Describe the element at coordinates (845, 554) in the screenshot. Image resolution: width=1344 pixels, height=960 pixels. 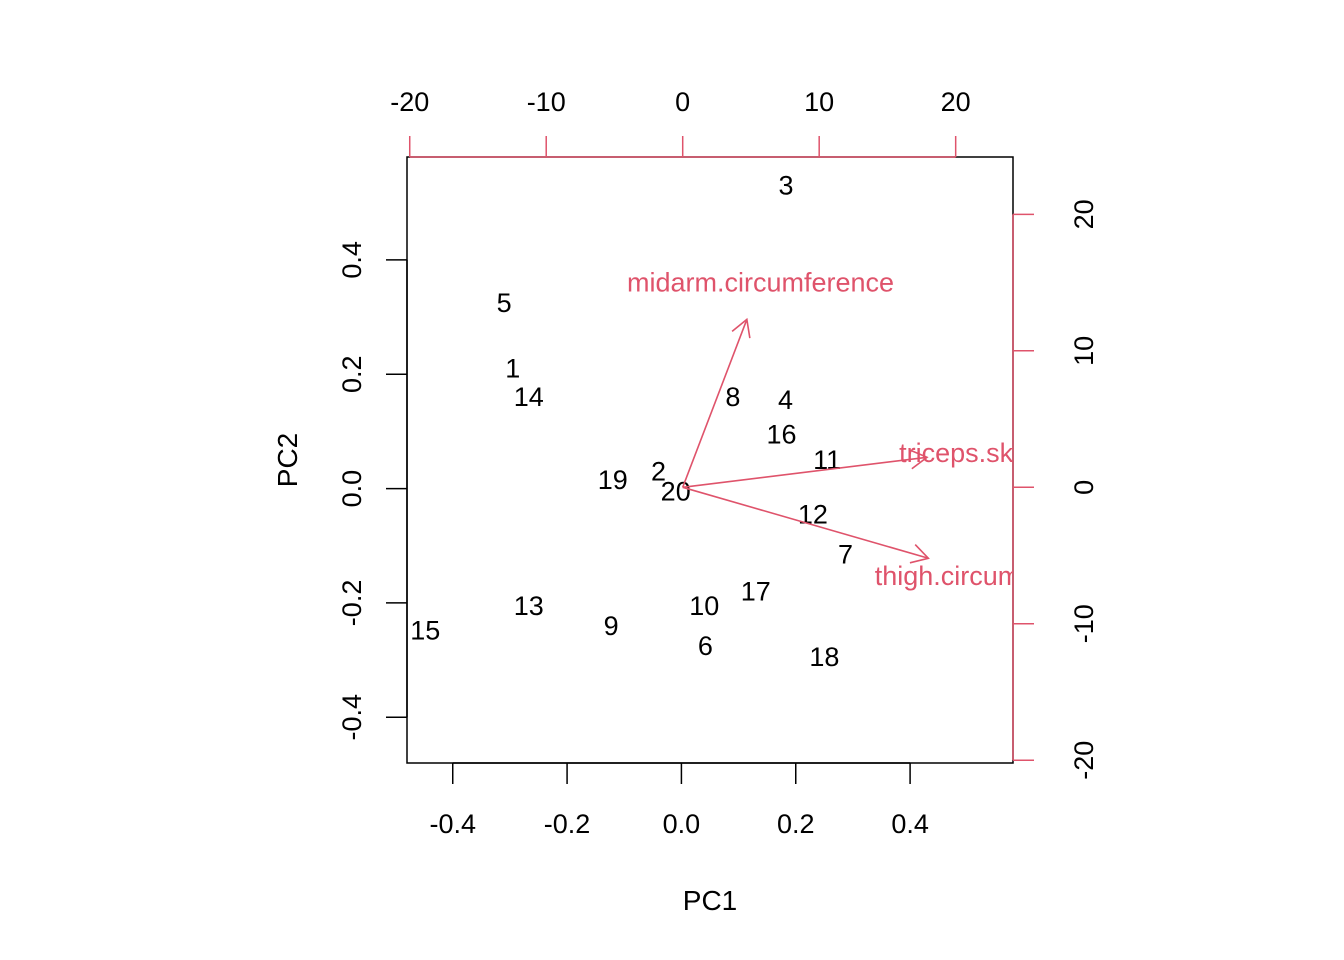
I see `observation-label: 7` at that location.